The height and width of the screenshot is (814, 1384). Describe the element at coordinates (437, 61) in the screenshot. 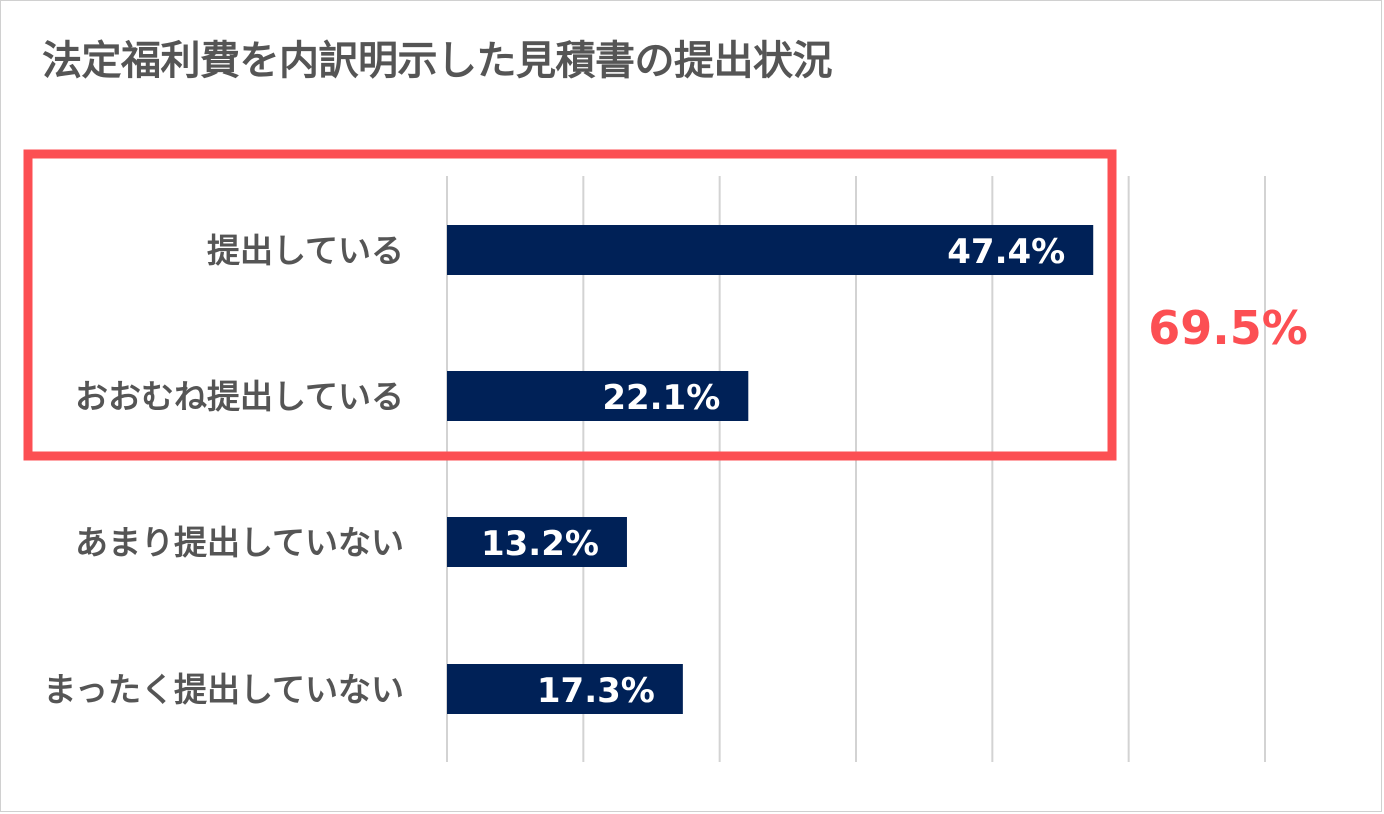

I see `chart-title: 法定福利費を内訳明示した見積書の提出状況` at that location.